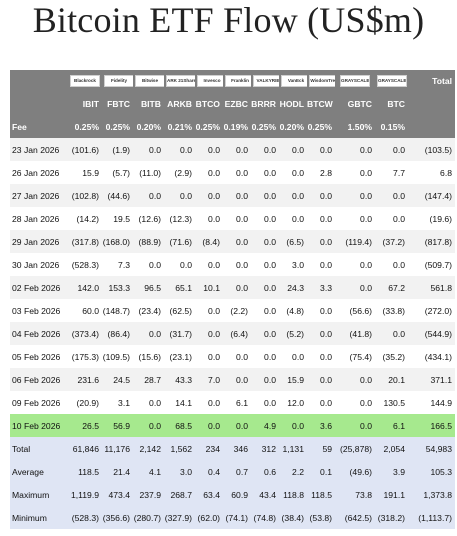 The width and height of the screenshot is (457, 536). I want to click on stat-label: Minimum, so click(39, 517).